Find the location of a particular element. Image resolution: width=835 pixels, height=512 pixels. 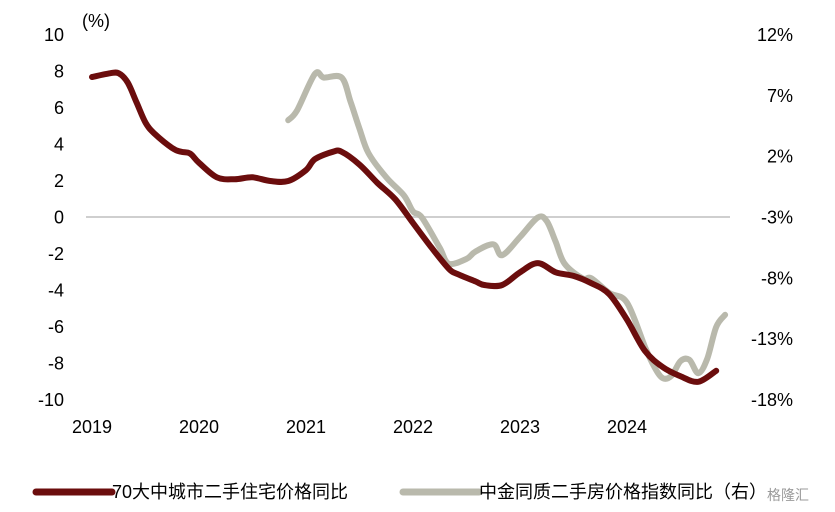

legend: 70大中城市二手住宅价格同比 中金同质二手房价格指数同比（右） is located at coordinates (399, 492).